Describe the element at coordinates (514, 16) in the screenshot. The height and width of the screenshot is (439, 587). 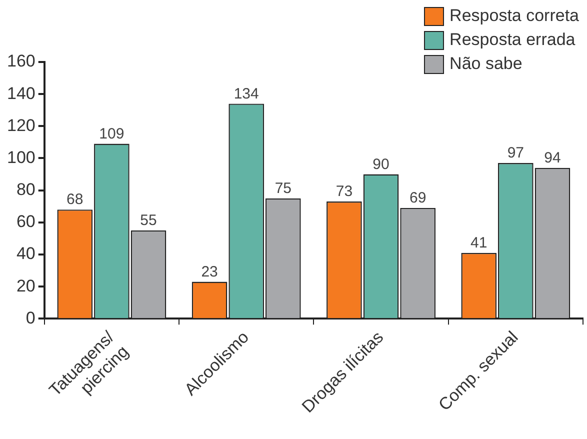
I see `legend-label: Resposta correta` at that location.